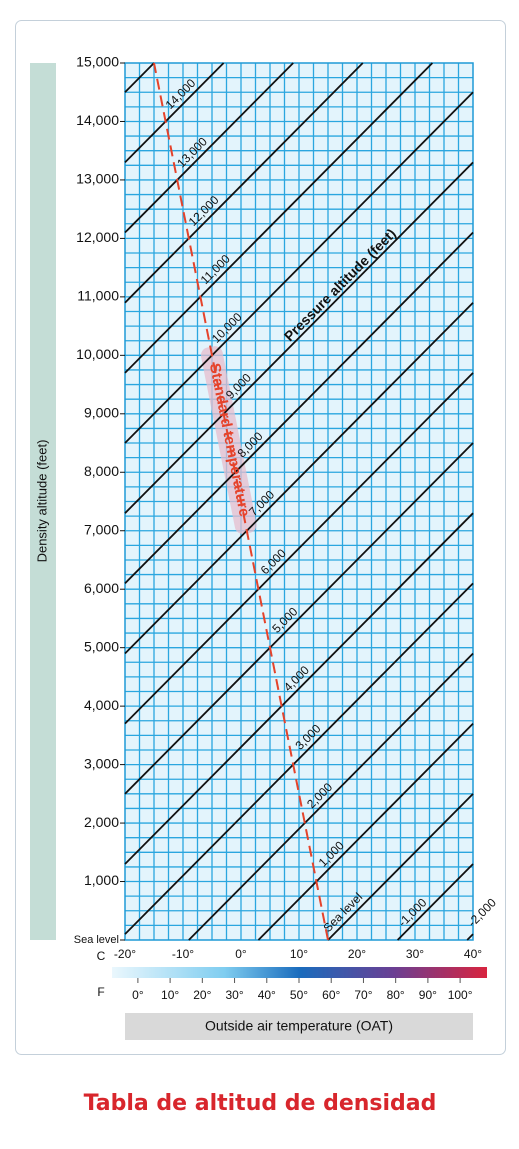 The height and width of the screenshot is (1149, 519). Describe the element at coordinates (97, 120) in the screenshot. I see `y-tick-label: 14,000` at that location.